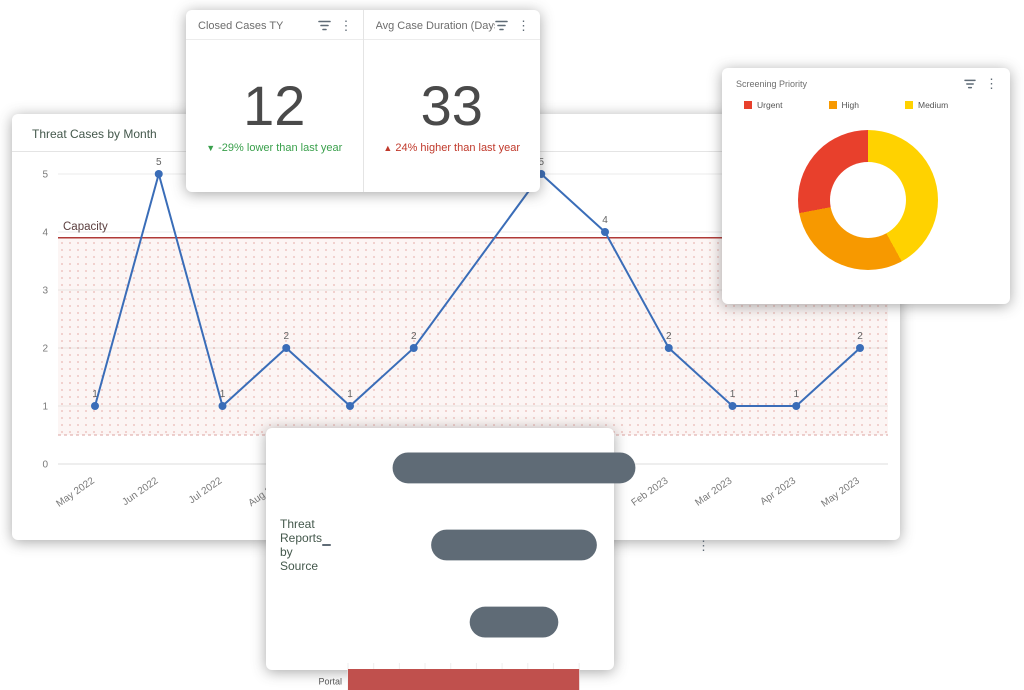 The height and width of the screenshot is (690, 1024). I want to click on closed-cases-actions: ⋮, so click(335, 25).